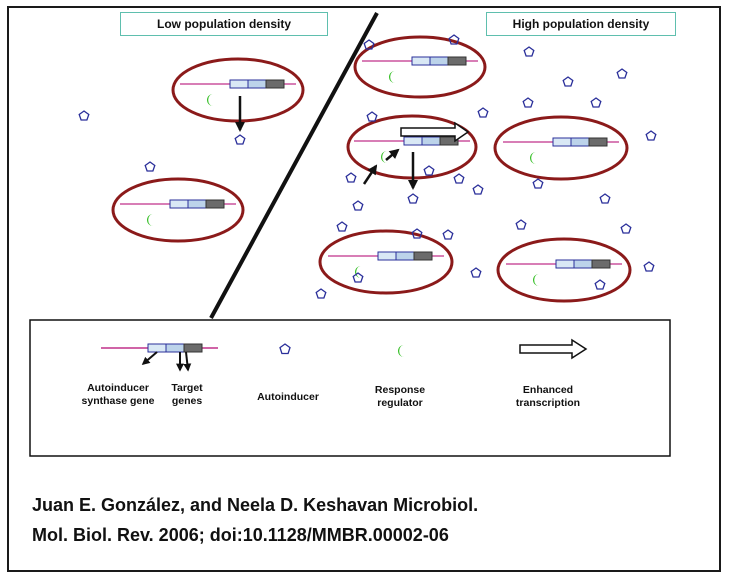  What do you see at coordinates (187, 394) in the screenshot?
I see `legend-target-label: Target genes` at bounding box center [187, 394].